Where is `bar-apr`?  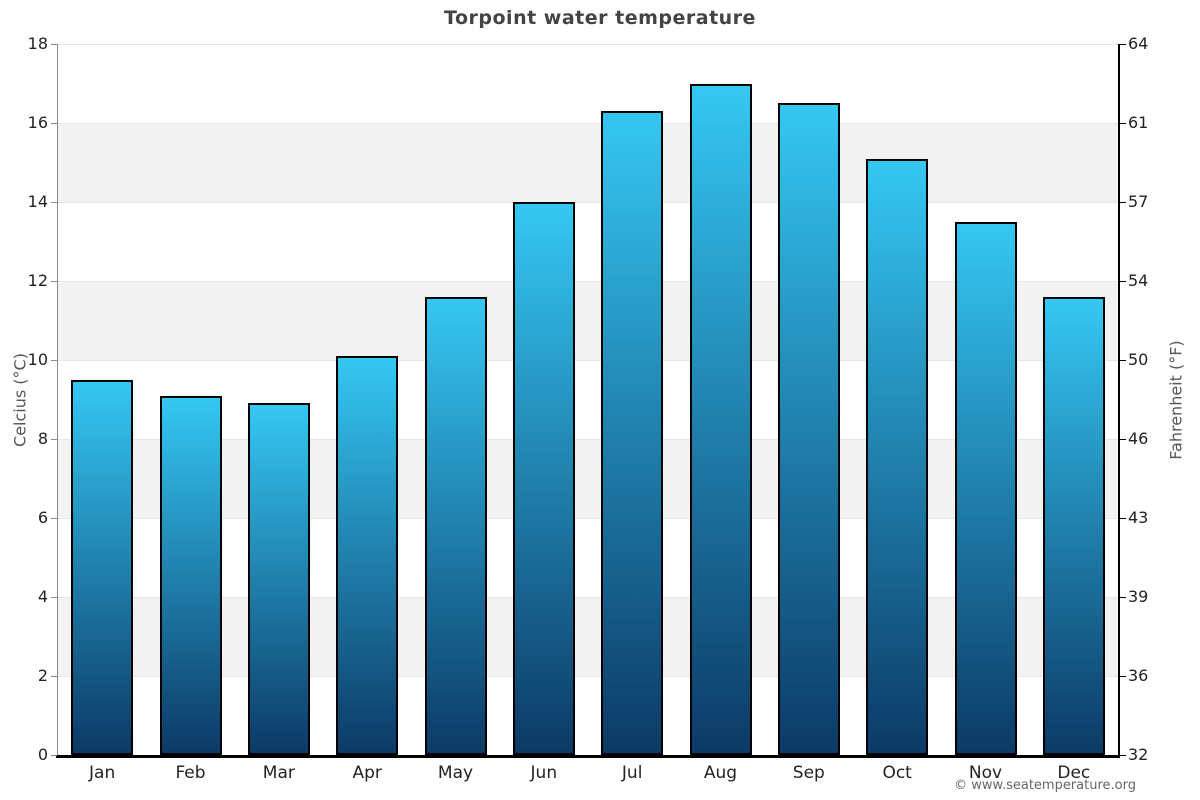
bar-apr is located at coordinates (367, 555).